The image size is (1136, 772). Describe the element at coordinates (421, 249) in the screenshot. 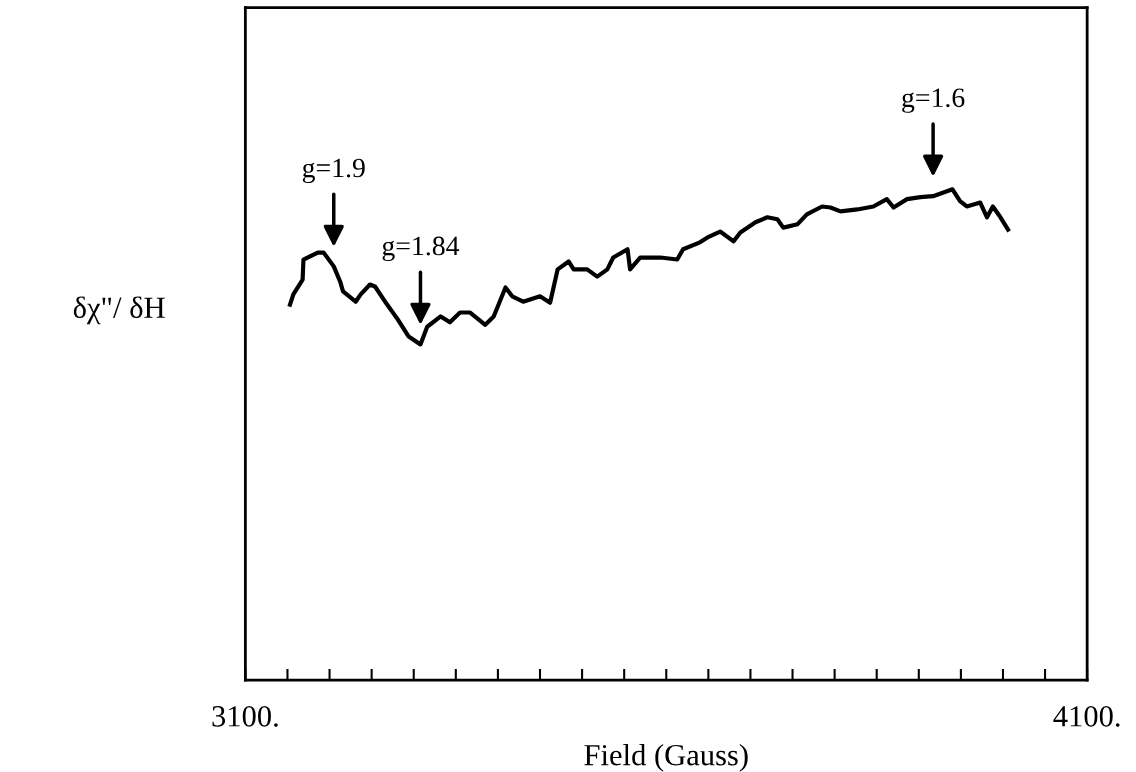

I see `annotation: g=1.84` at that location.